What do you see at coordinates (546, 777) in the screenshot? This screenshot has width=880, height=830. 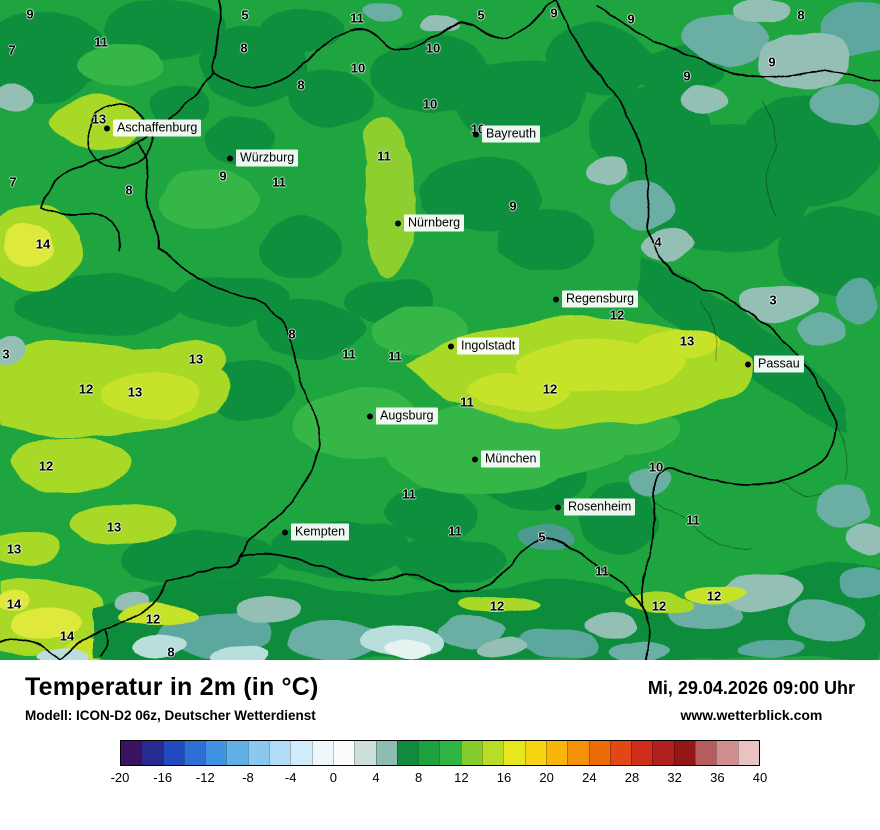 I see `legend-tick-label: 20` at bounding box center [546, 777].